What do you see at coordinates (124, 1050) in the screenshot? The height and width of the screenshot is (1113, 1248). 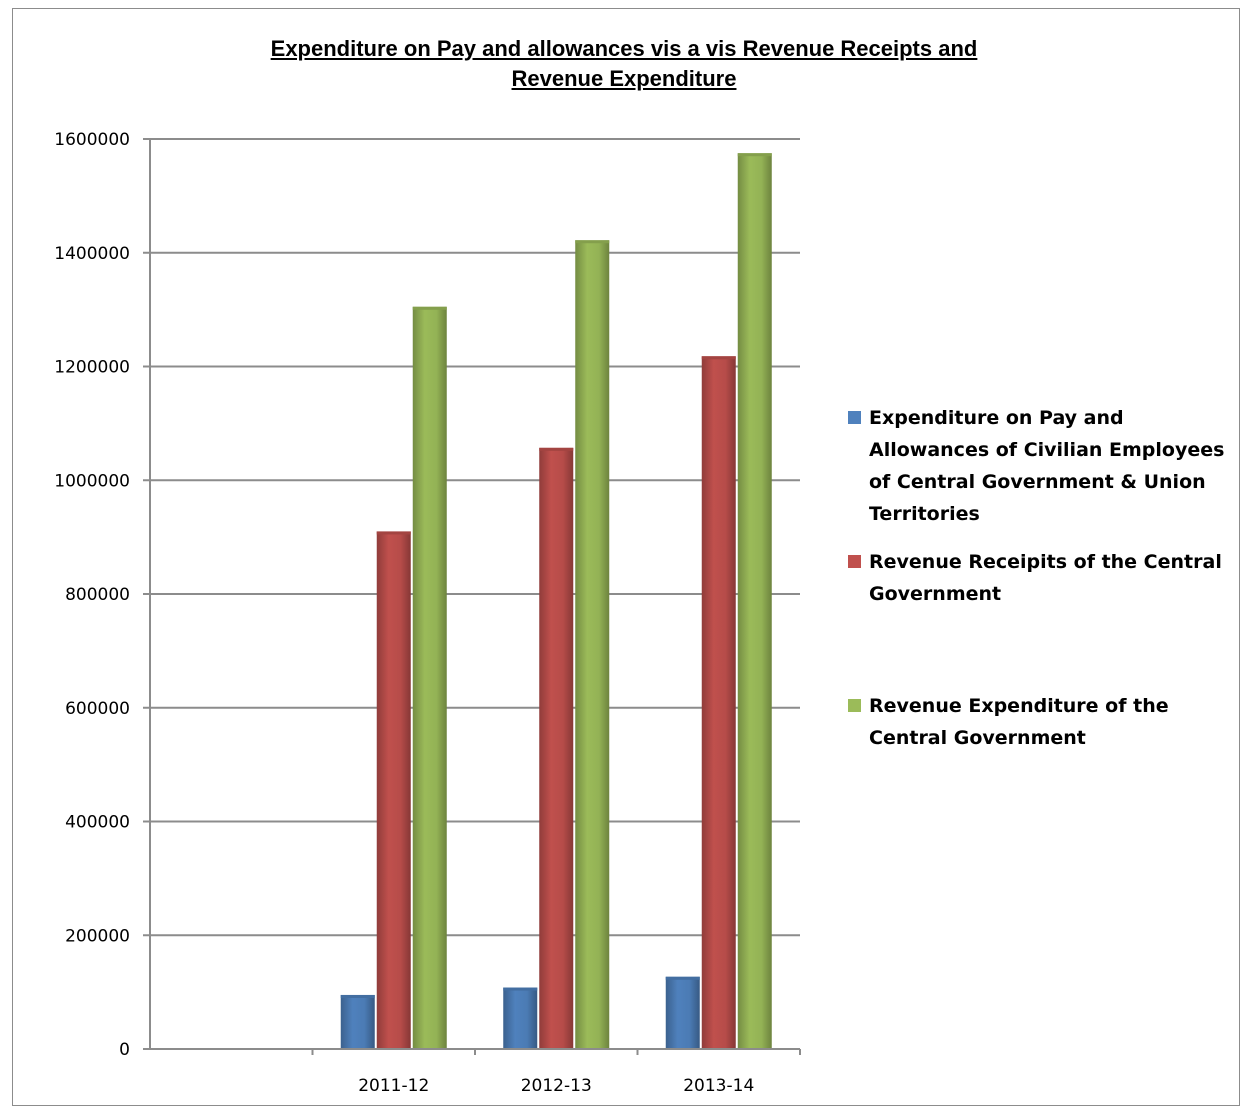 I see `y-tick-label: 0` at bounding box center [124, 1050].